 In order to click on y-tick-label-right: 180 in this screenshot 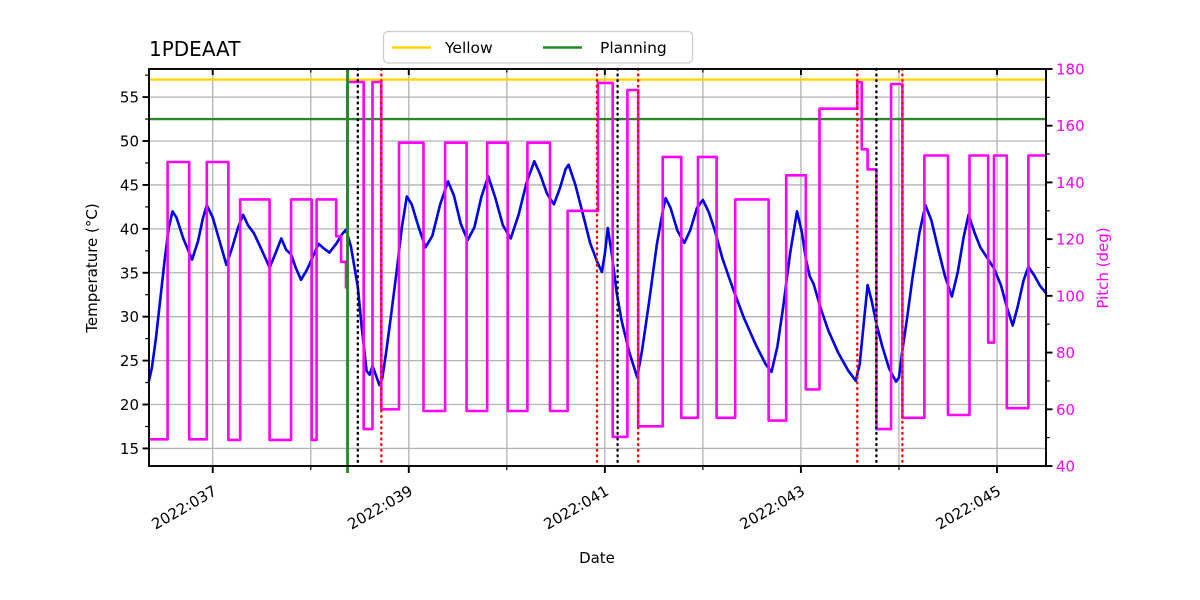, I will do `click(1070, 70)`.